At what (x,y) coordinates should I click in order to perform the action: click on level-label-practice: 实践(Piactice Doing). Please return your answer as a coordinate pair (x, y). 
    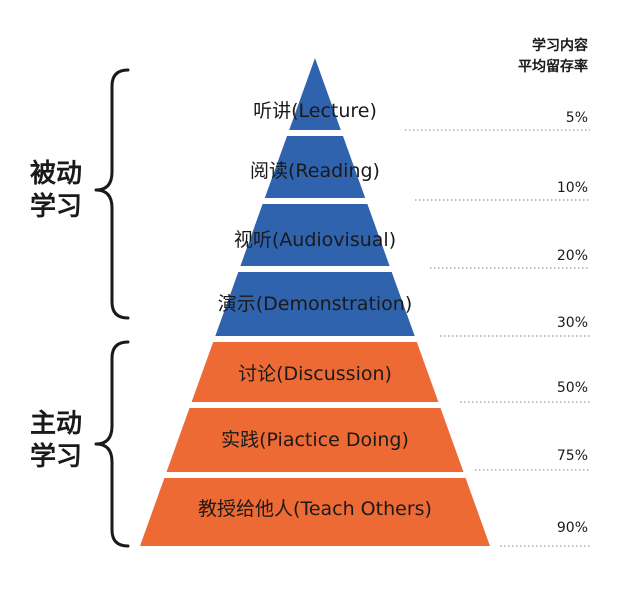
    Looking at the image, I should click on (315, 440).